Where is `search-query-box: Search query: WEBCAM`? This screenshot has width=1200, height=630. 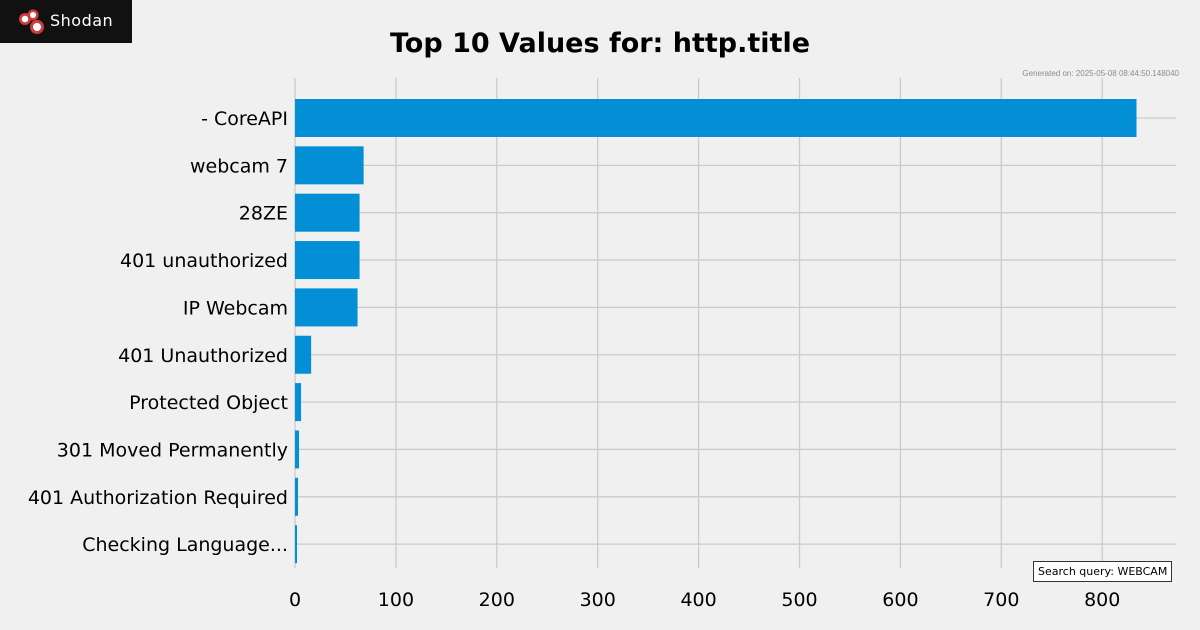
search-query-box: Search query: WEBCAM is located at coordinates (1103, 571).